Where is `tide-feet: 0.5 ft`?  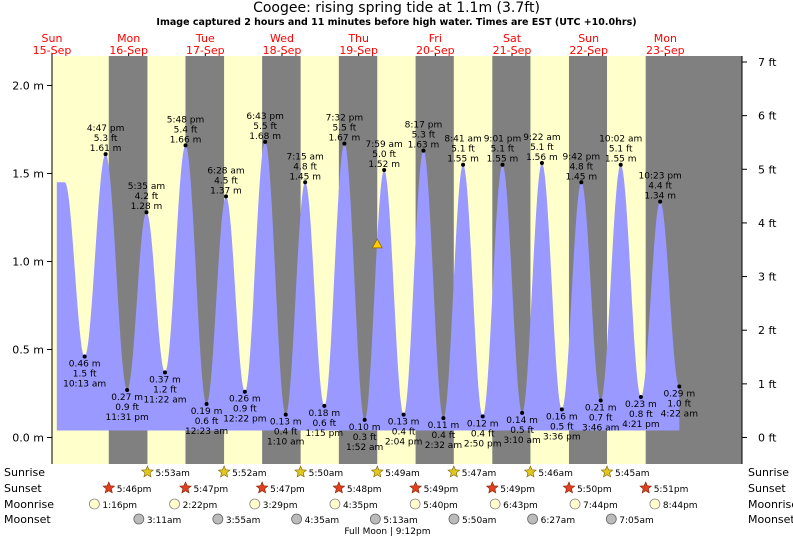
tide-feet: 0.5 ft is located at coordinates (522, 431).